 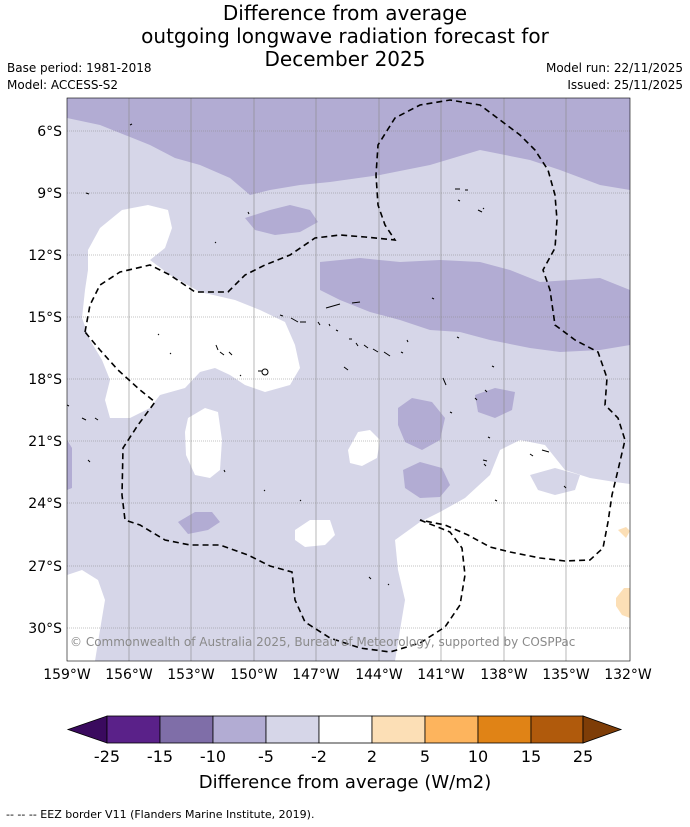 What do you see at coordinates (129, 675) in the screenshot?
I see `lon-label: 156°W` at bounding box center [129, 675].